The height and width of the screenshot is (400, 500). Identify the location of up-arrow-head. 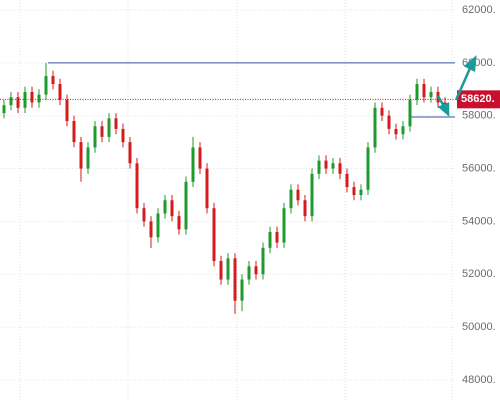
(470, 63).